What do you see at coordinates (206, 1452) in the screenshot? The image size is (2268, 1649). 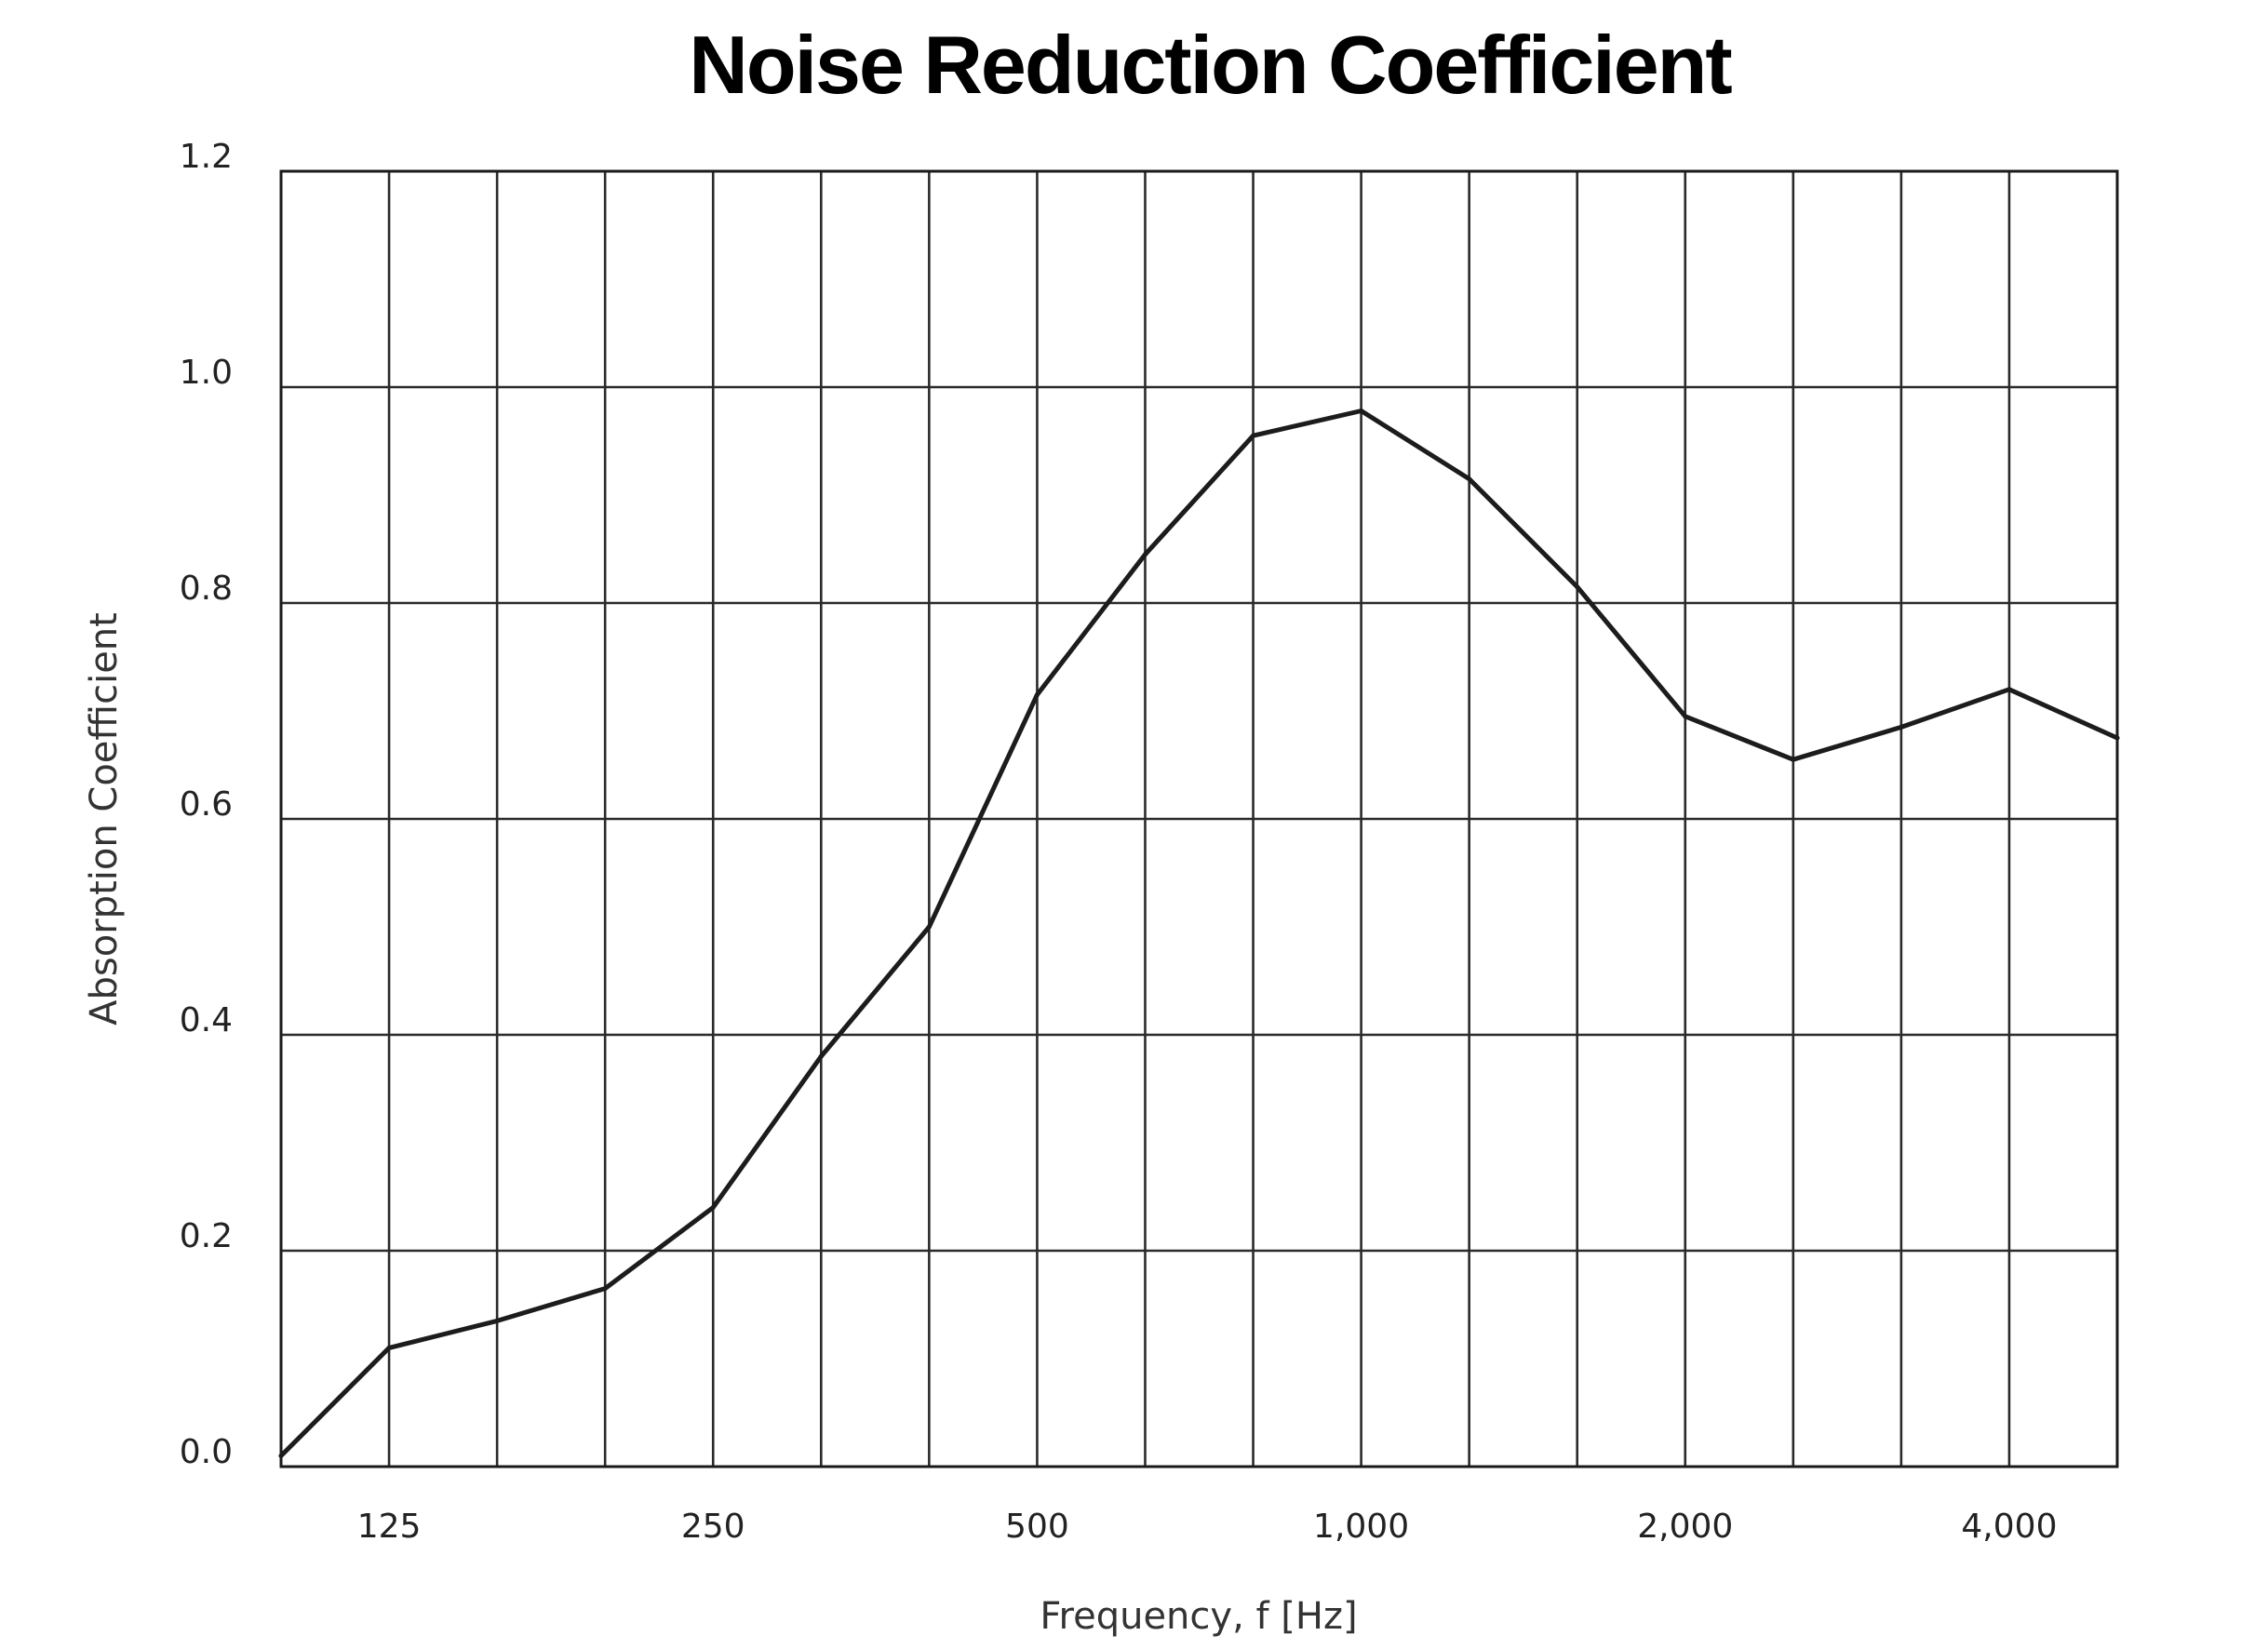 I see `y-tick-label: 0.0` at bounding box center [206, 1452].